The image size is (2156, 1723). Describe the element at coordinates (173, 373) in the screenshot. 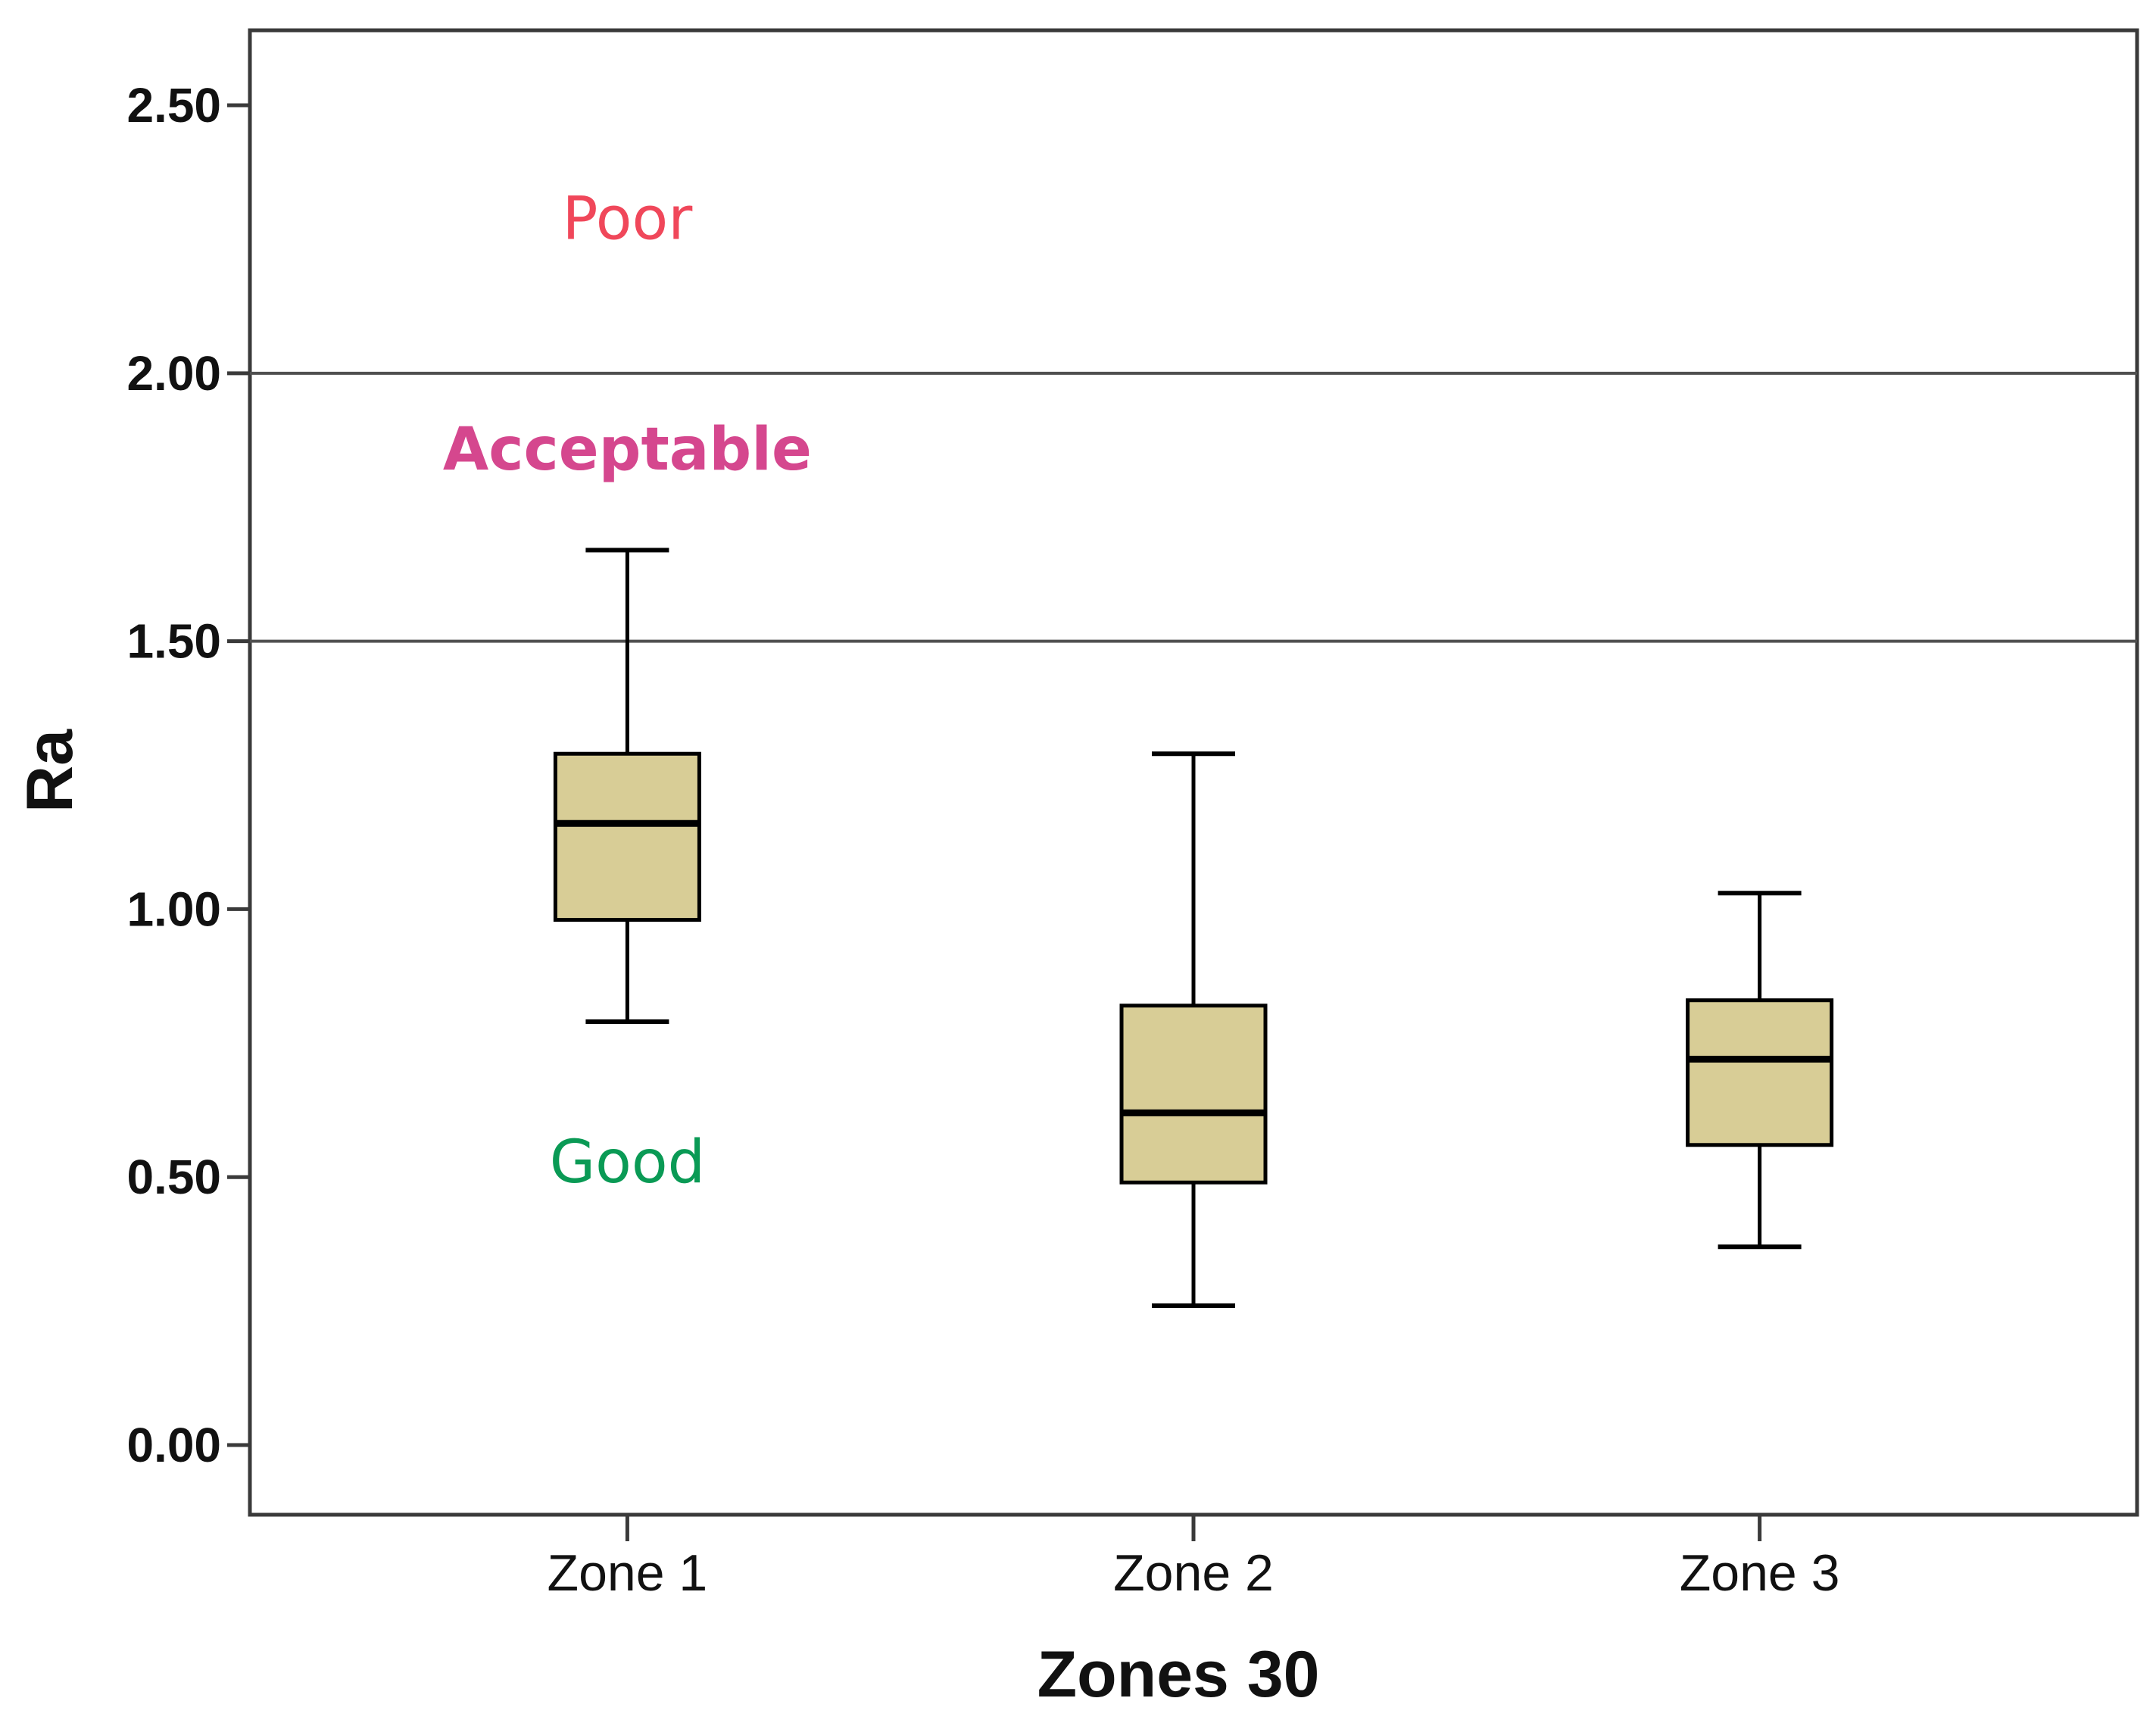

I see `y-tick-label-4: 2.00` at that location.